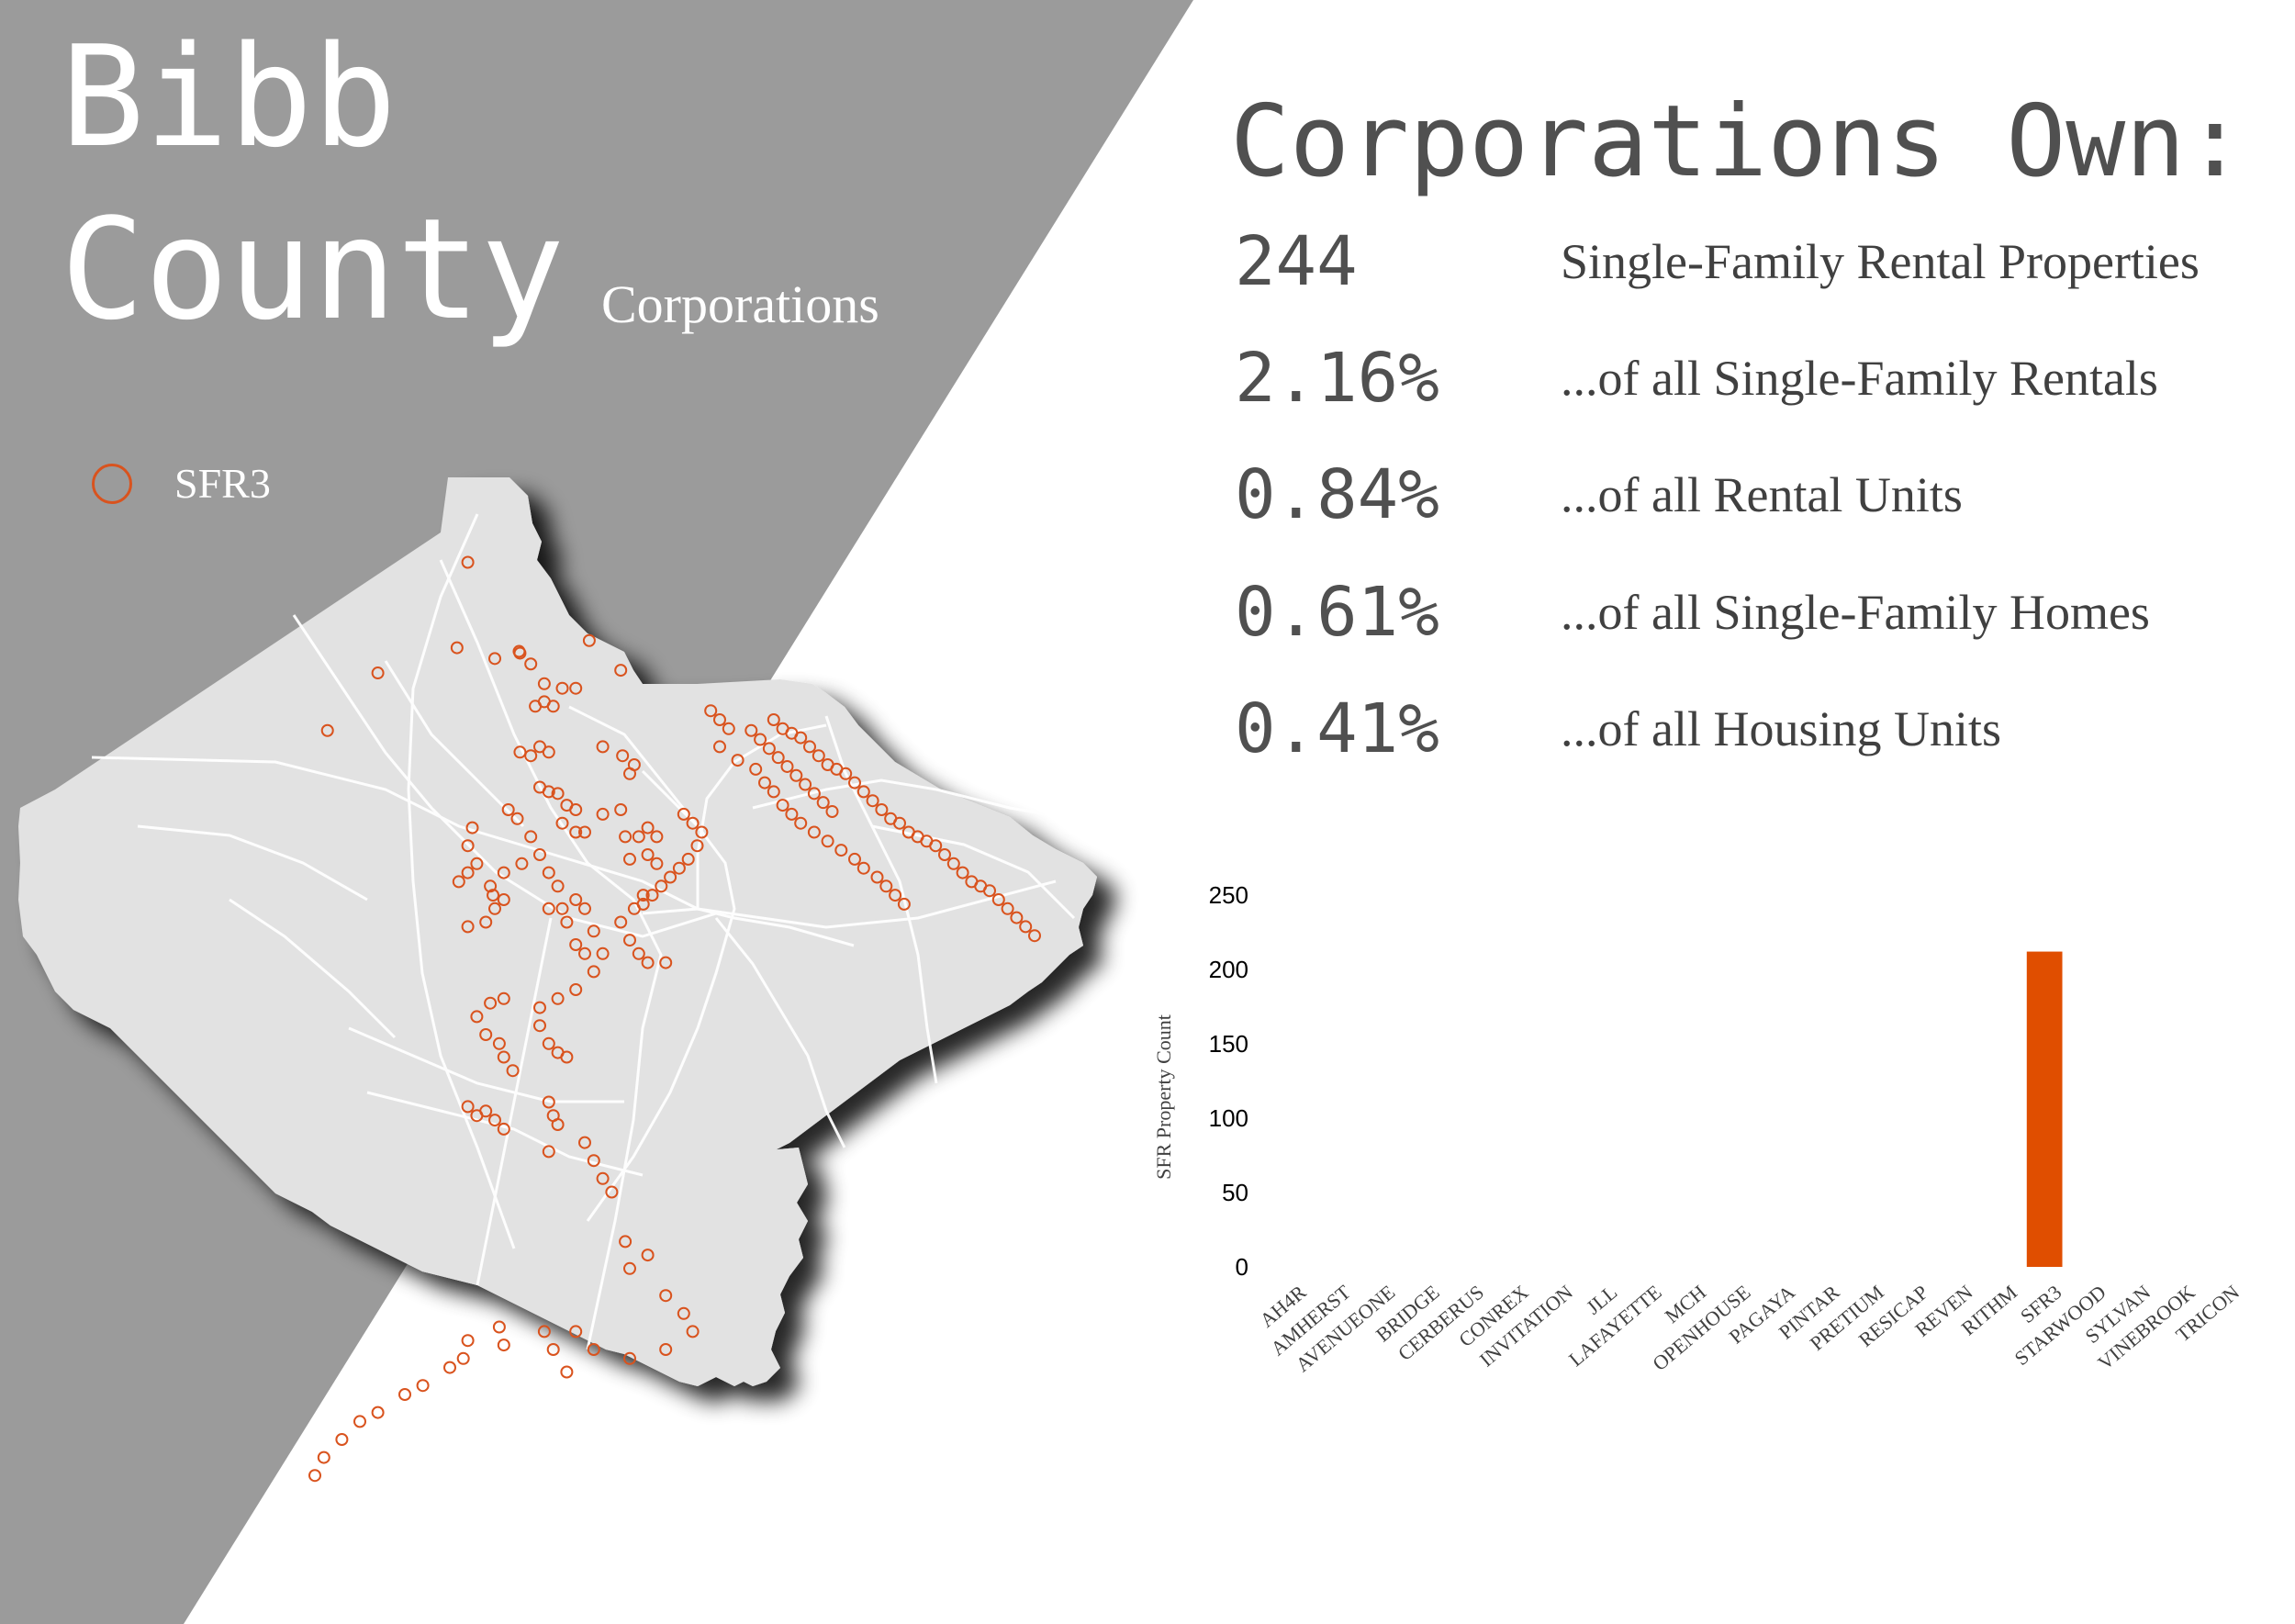 Image resolution: width=2295 pixels, height=1624 pixels. I want to click on stat-value: 0.84%, so click(1337, 494).